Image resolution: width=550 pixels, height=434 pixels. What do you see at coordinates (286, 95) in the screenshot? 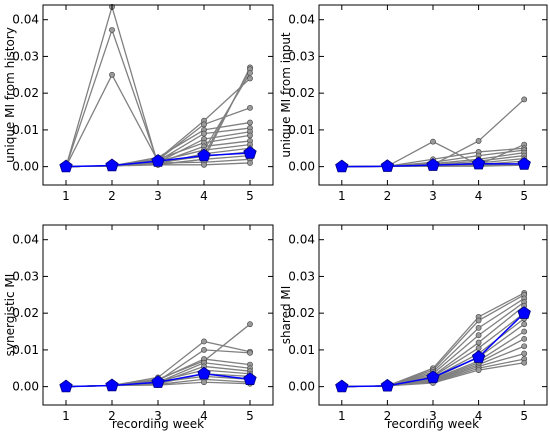
I see `y-axis-label: unique MI from input` at bounding box center [286, 95].